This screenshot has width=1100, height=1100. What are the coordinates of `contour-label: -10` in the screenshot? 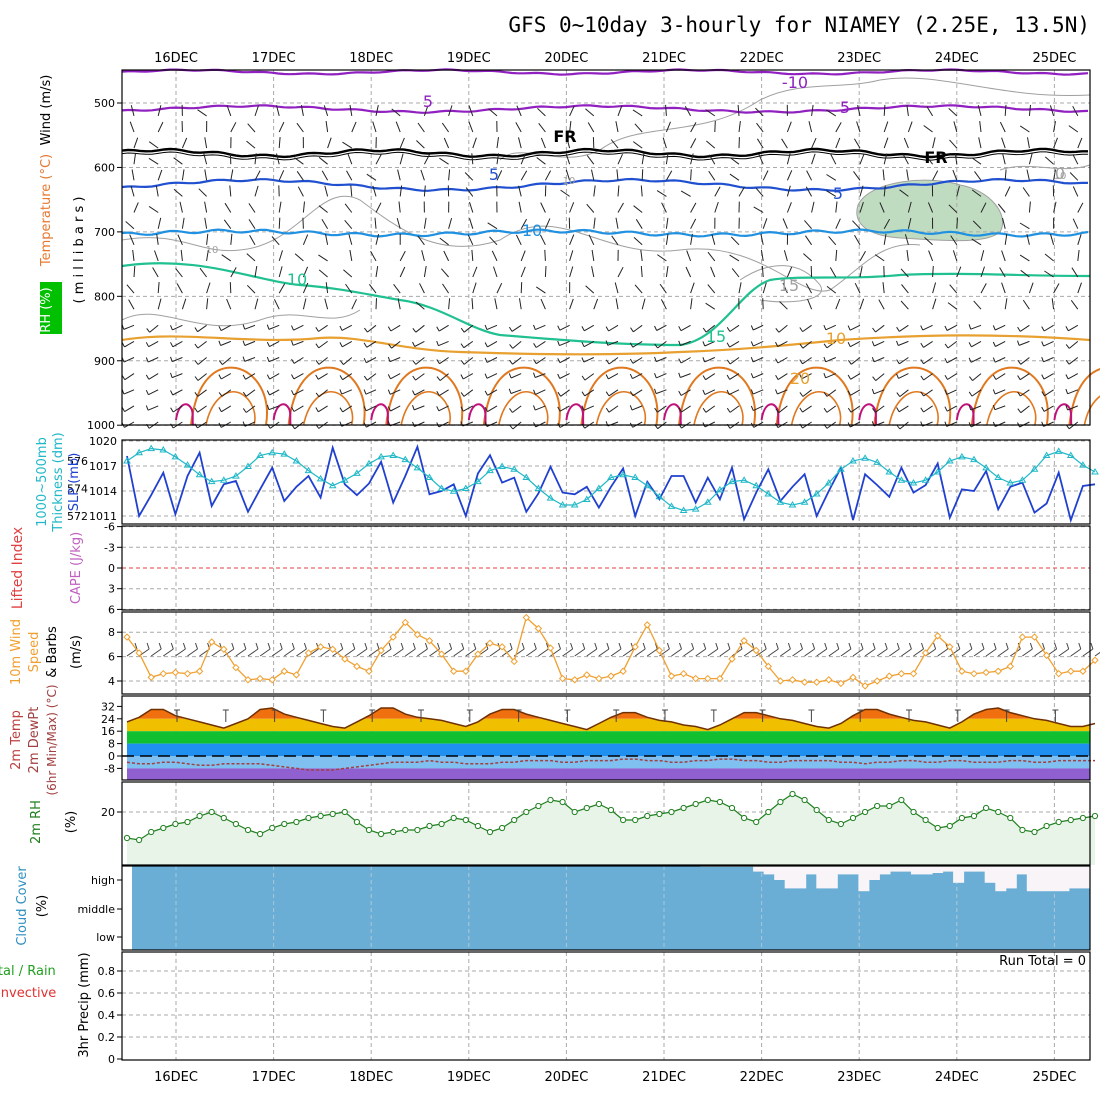 It's located at (795, 82).